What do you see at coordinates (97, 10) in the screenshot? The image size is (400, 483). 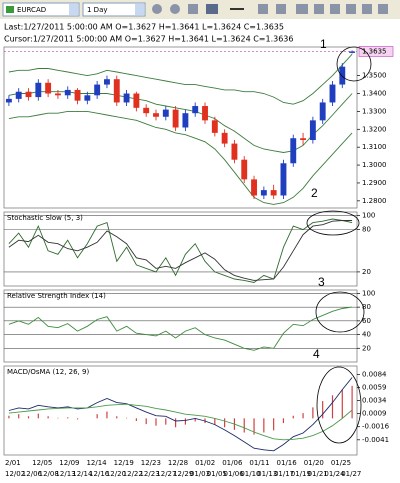 I see `period-text: 1 Day` at bounding box center [97, 10].